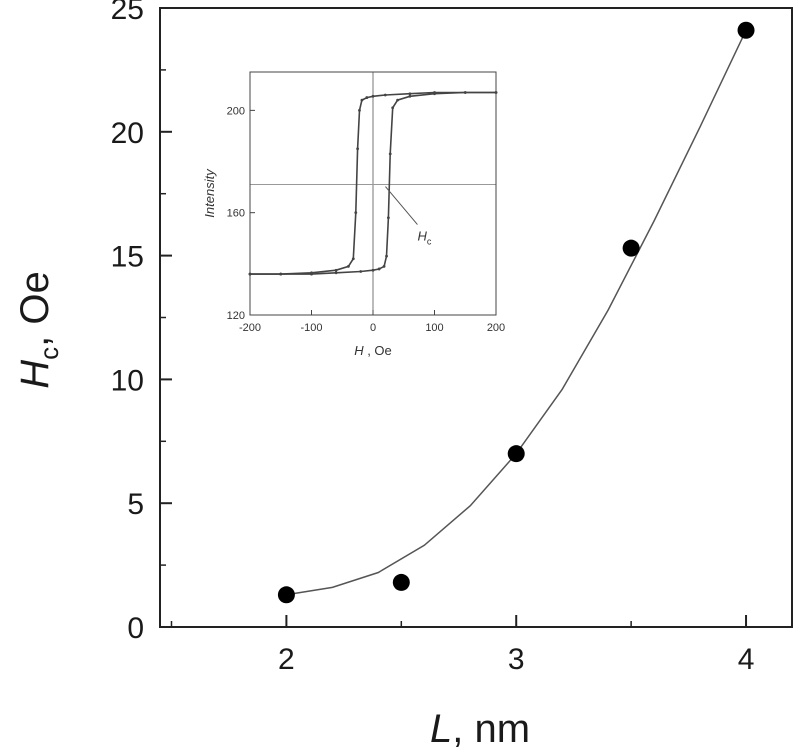  I want to click on y-tick-label: 15, so click(127, 257).